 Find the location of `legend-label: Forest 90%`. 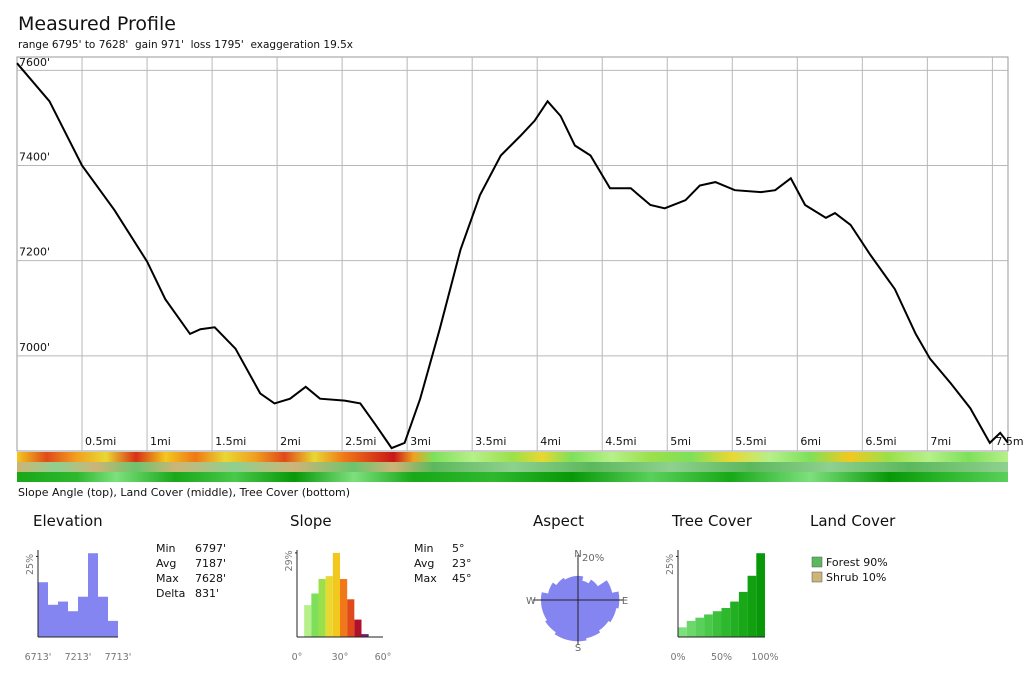

legend-label: Forest 90% is located at coordinates (857, 562).